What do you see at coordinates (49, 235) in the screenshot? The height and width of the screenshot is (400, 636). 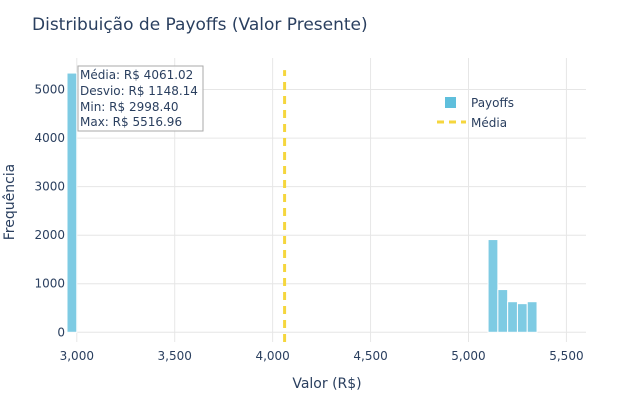 I see `y-tick-label: 2000` at bounding box center [49, 235].